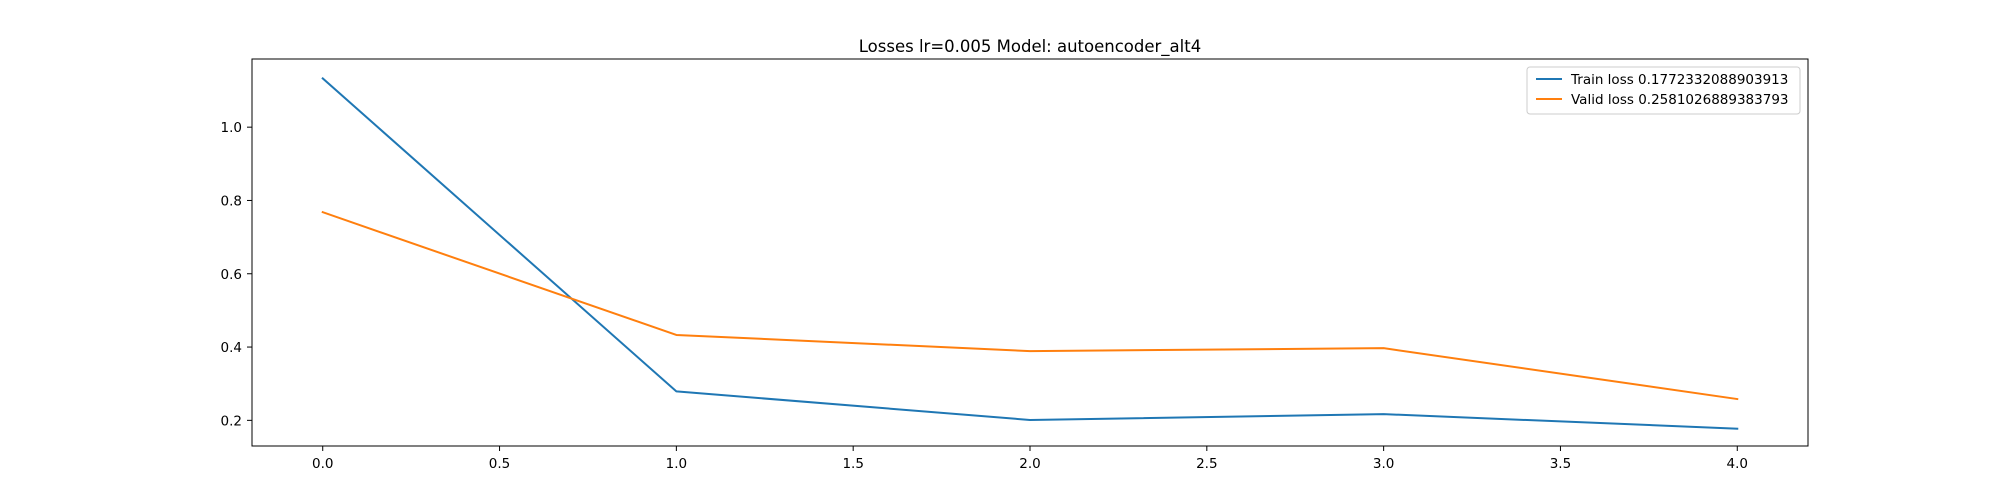  What do you see at coordinates (1680, 100) in the screenshot?
I see `legend-label-valid: Valid loss 0.2581026889383793` at bounding box center [1680, 100].